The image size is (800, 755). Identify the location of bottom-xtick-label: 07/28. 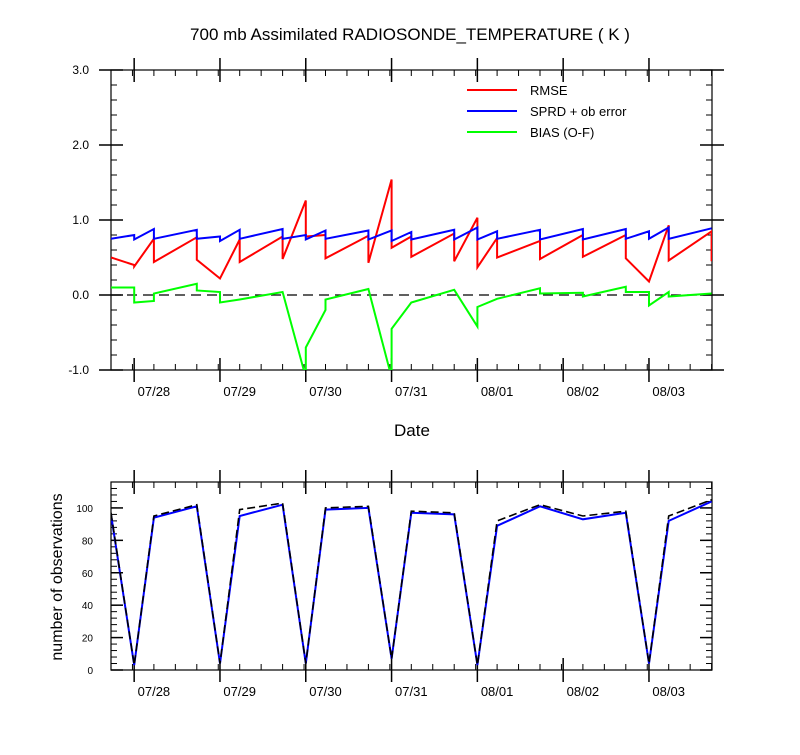
(154, 691).